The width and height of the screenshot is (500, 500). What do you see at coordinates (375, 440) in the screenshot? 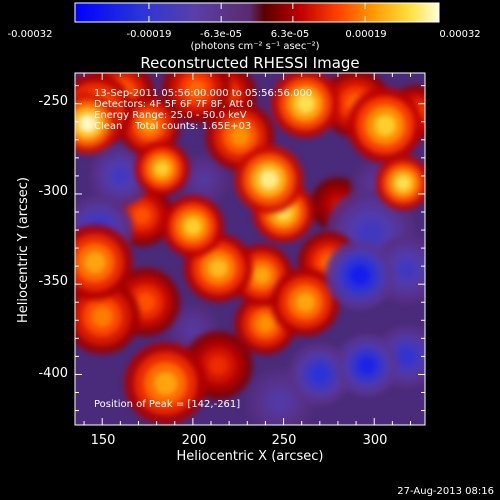
I see `x-tick-label: 300` at bounding box center [375, 440].